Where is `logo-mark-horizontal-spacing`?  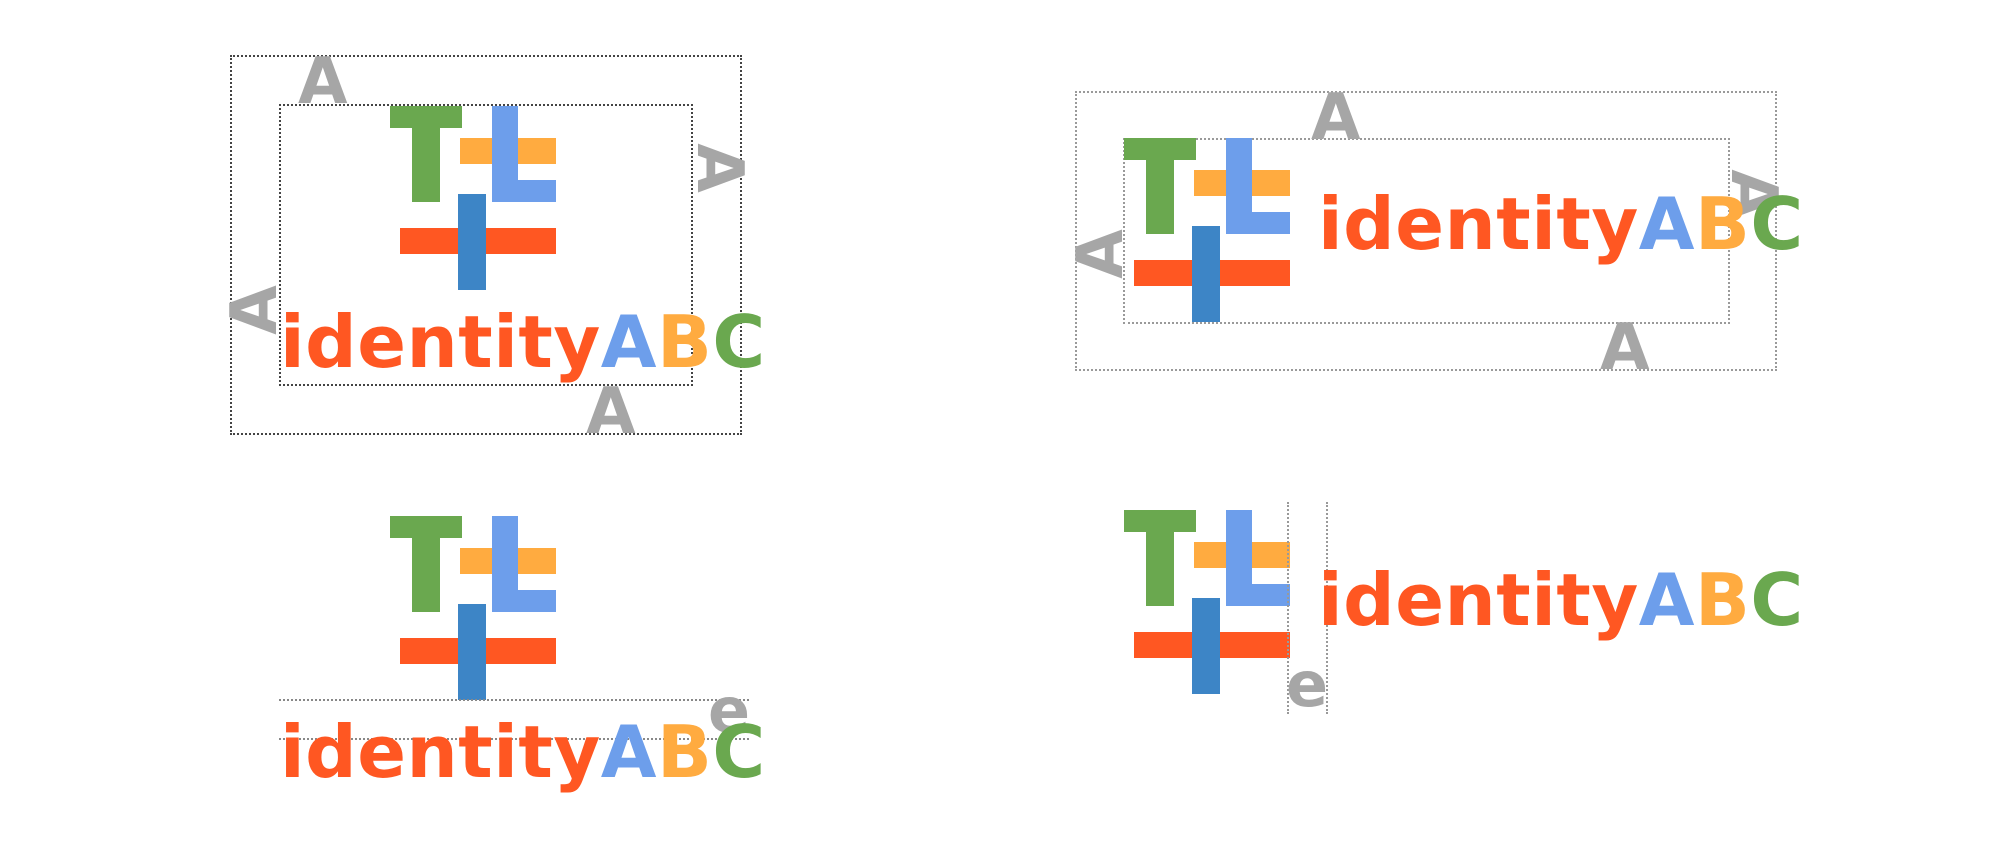 logo-mark-horizontal-spacing is located at coordinates (1205, 601).